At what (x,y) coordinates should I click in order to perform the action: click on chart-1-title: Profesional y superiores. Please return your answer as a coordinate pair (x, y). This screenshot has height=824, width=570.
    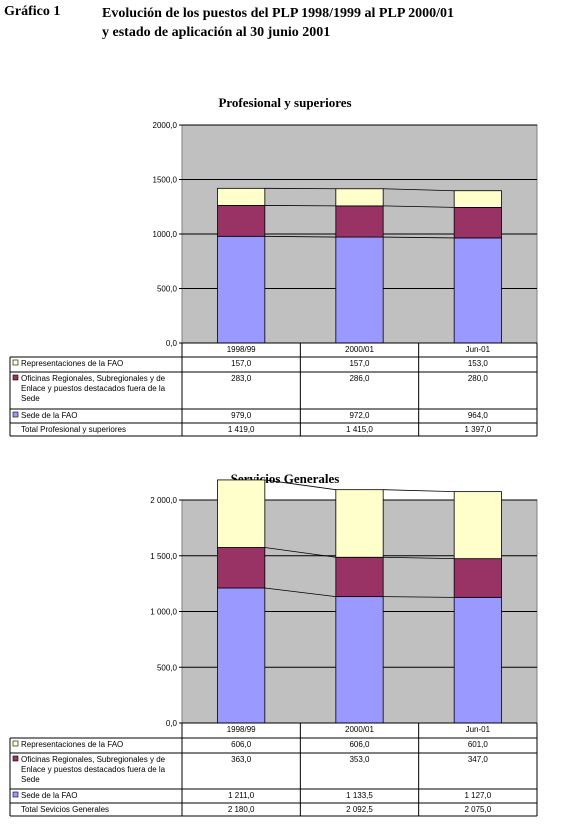
    Looking at the image, I should click on (285, 102).